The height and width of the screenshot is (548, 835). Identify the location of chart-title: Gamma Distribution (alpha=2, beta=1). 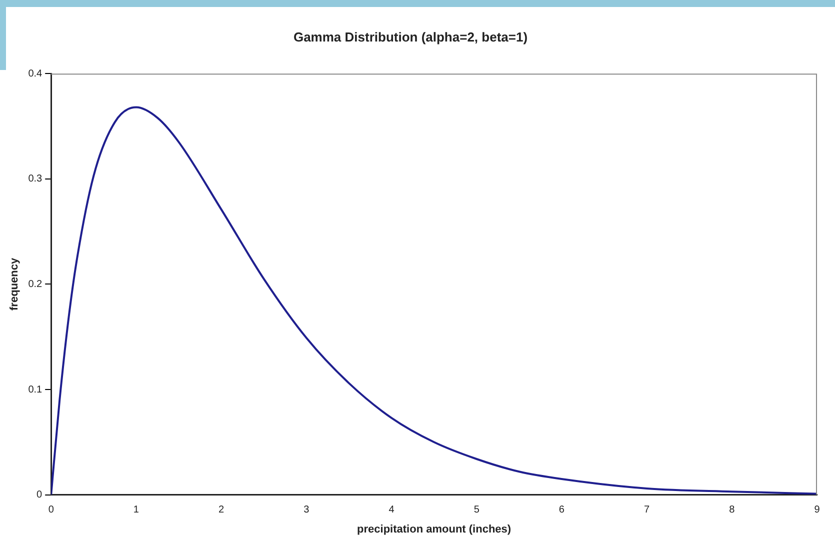
(410, 36).